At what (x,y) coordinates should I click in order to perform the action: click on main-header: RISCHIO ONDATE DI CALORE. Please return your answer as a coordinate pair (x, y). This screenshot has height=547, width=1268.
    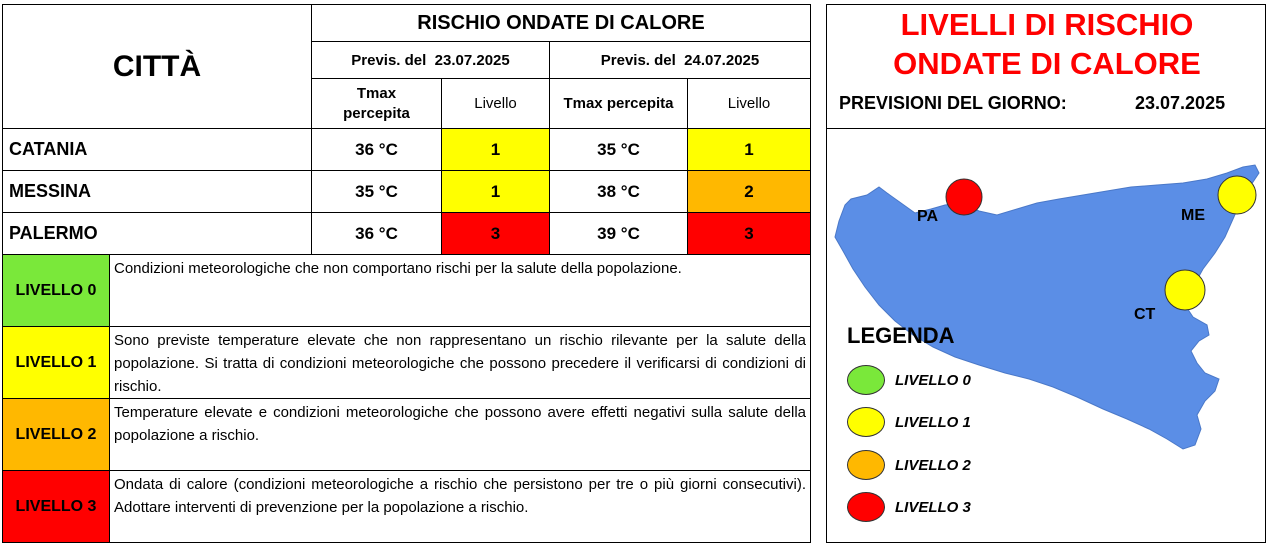
    Looking at the image, I should click on (561, 23).